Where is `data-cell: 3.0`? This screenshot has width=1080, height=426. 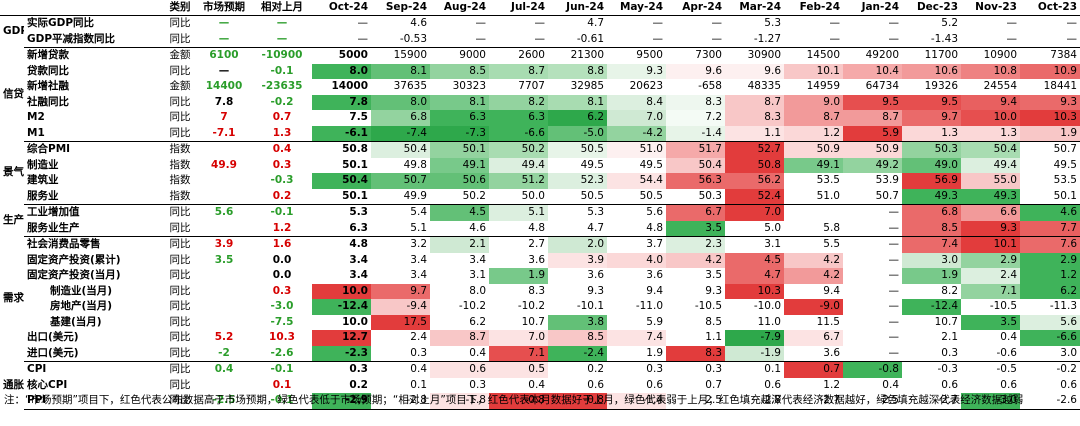
data-cell: 3.0 is located at coordinates (1050, 353).